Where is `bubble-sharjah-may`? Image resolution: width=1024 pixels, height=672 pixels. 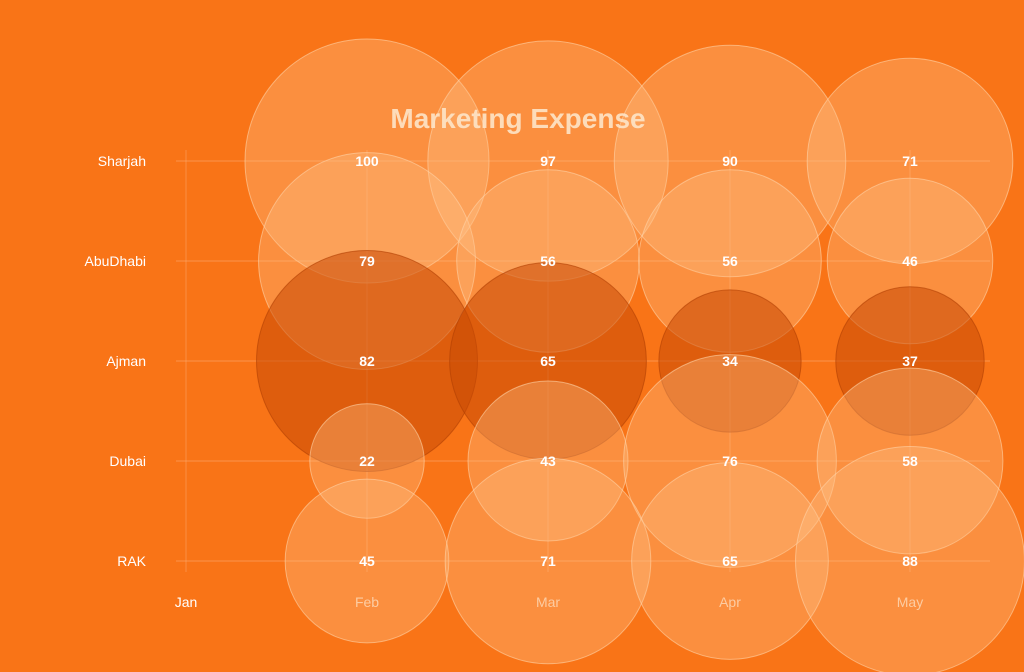
bubble-sharjah-may is located at coordinates (910, 161).